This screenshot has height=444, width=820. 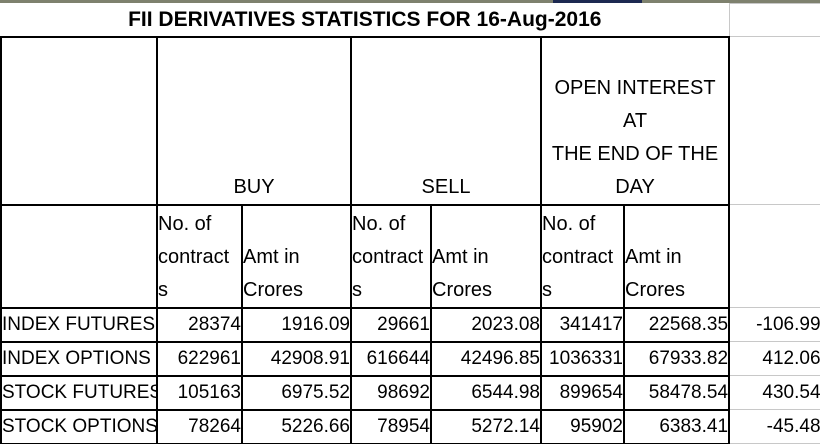 What do you see at coordinates (296, 256) in the screenshot?
I see `buy-amount-header: Amt in Crores` at bounding box center [296, 256].